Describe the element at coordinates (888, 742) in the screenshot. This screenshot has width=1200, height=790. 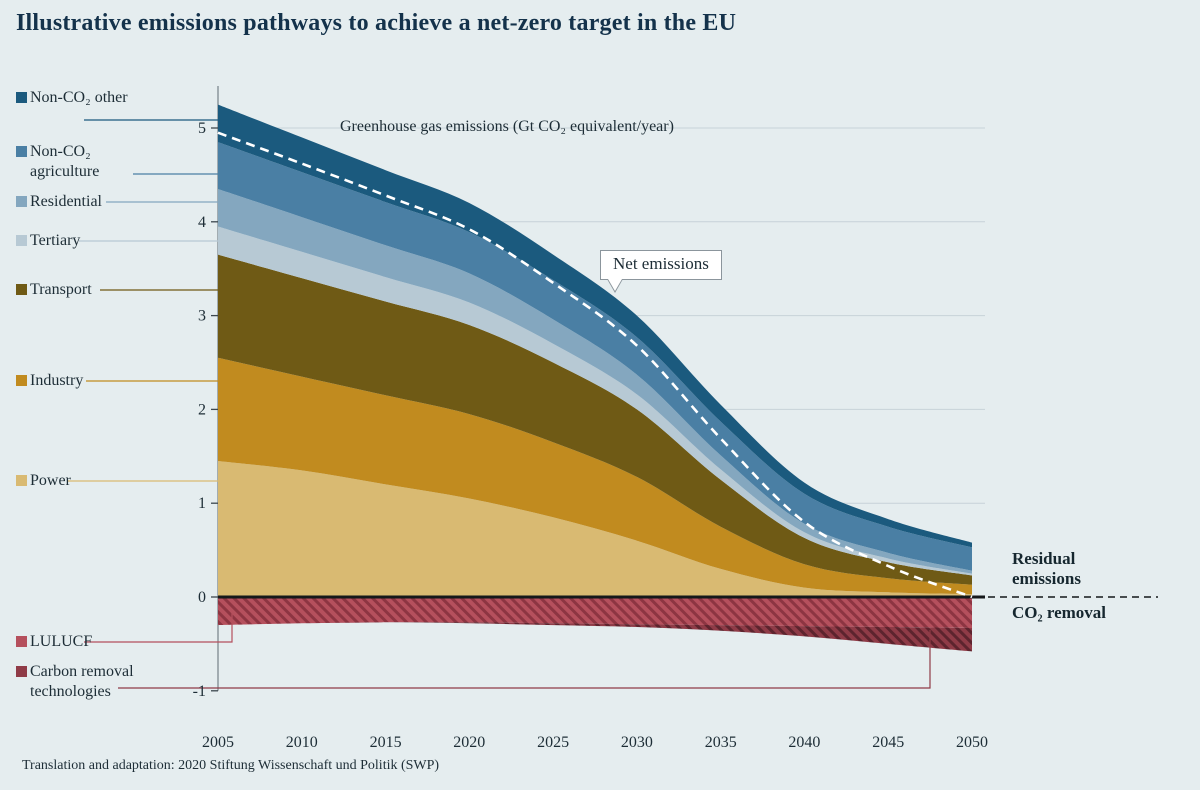
I see `x-tick-label: 2045` at that location.